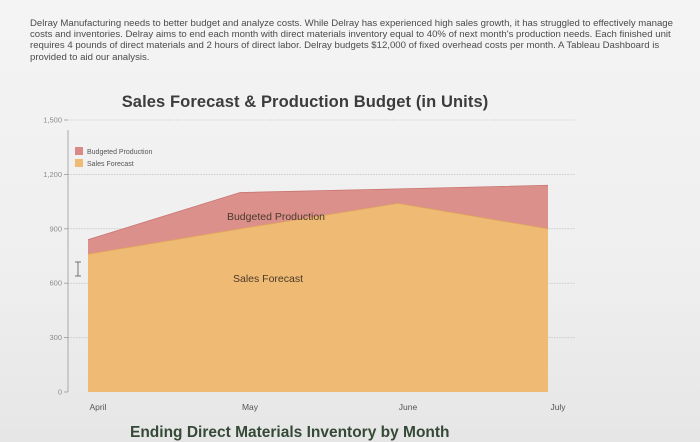 The width and height of the screenshot is (700, 442). What do you see at coordinates (318, 229) in the screenshot?
I see `line-sales-forecast` at bounding box center [318, 229].